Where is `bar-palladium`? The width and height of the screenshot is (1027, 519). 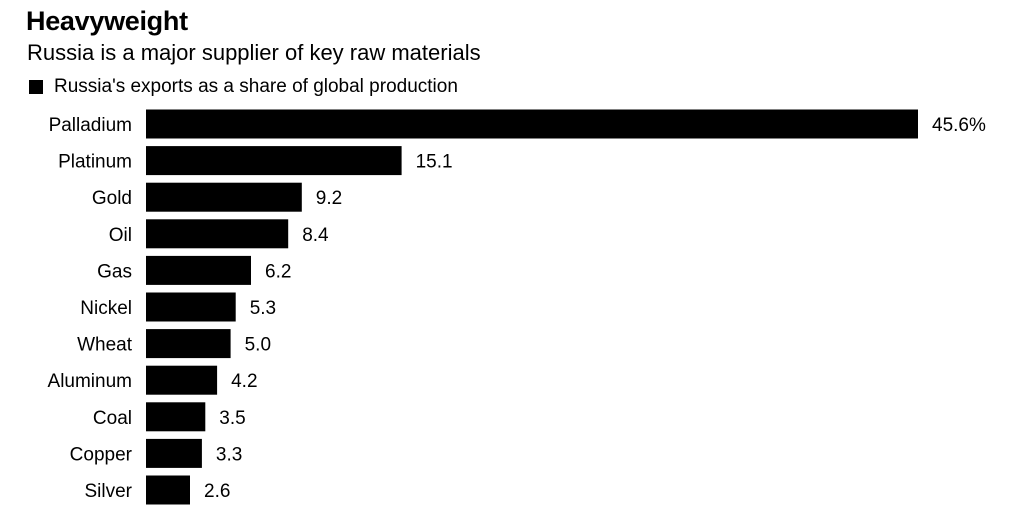 bar-palladium is located at coordinates (532, 124).